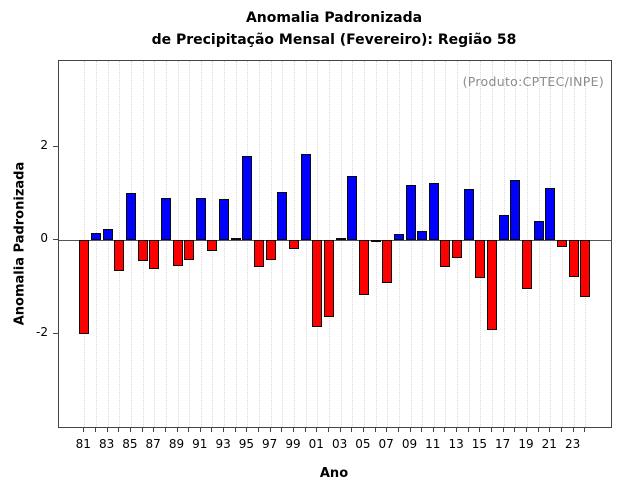 The height and width of the screenshot is (500, 640). I want to click on bar-1981, so click(84, 287).